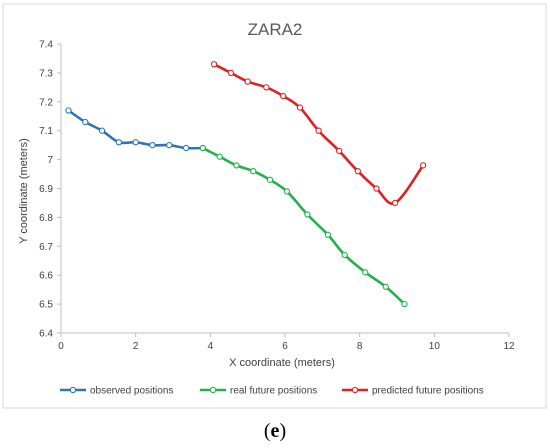 The image size is (550, 448). I want to click on y-tick-label: 6.6, so click(46, 276).